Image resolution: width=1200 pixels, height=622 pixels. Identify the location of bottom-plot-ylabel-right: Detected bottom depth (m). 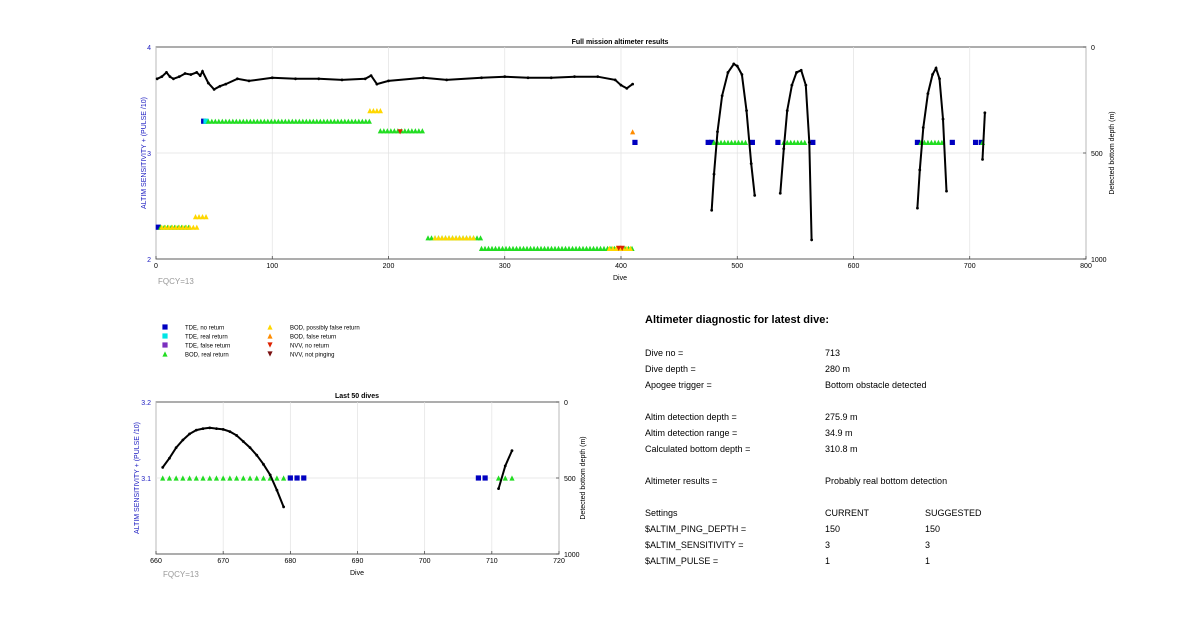
(583, 477).